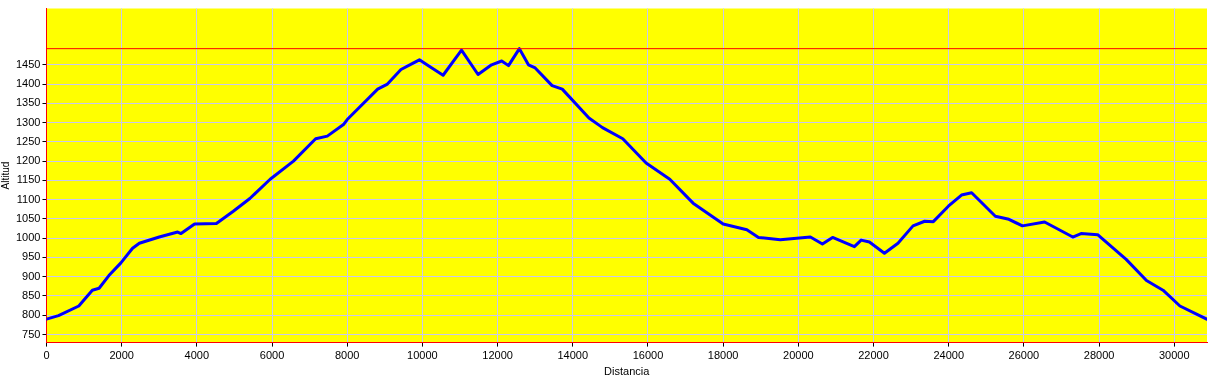 The image size is (1208, 379). I want to click on y-tick-label: 1300, so click(28, 121).